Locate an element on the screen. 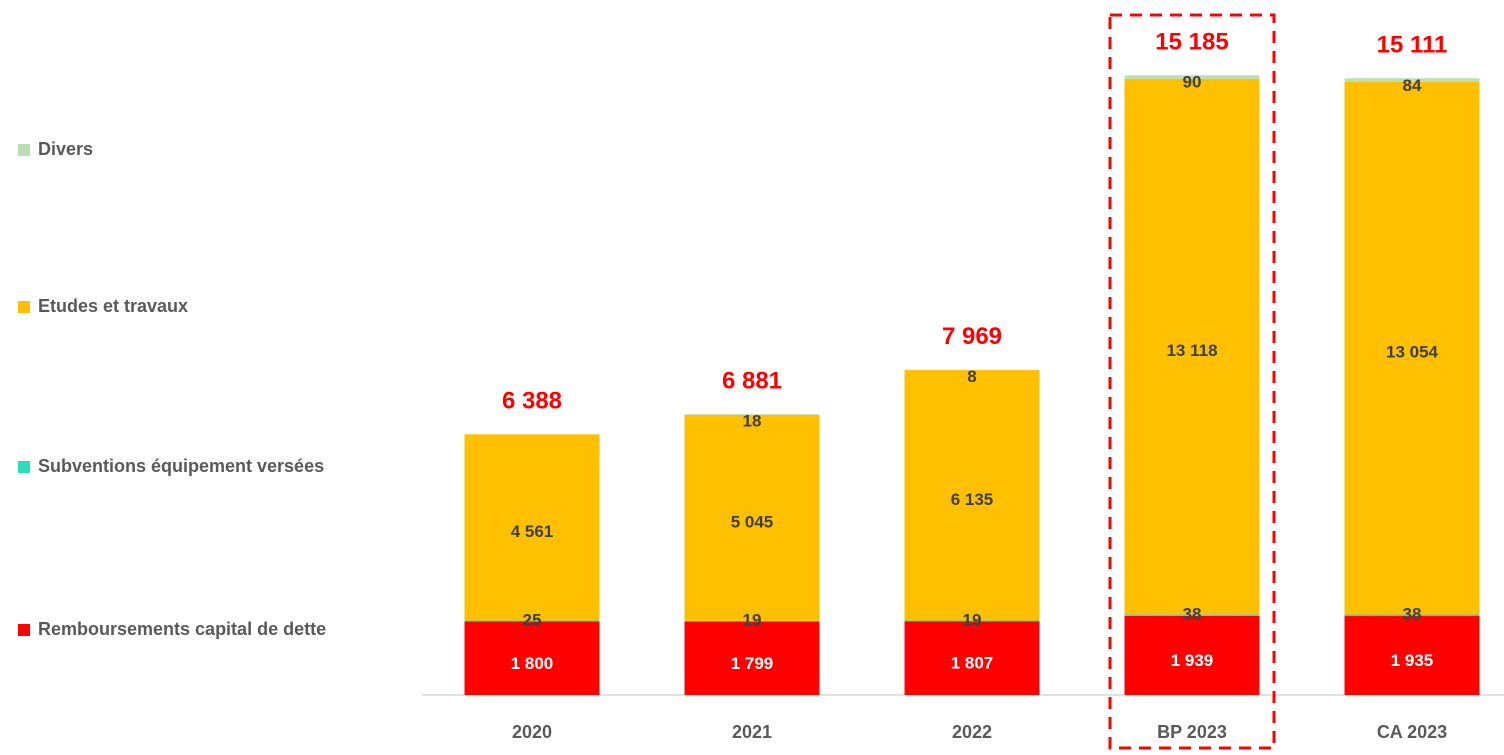 The height and width of the screenshot is (755, 1504). data-label: 18 is located at coordinates (752, 421).